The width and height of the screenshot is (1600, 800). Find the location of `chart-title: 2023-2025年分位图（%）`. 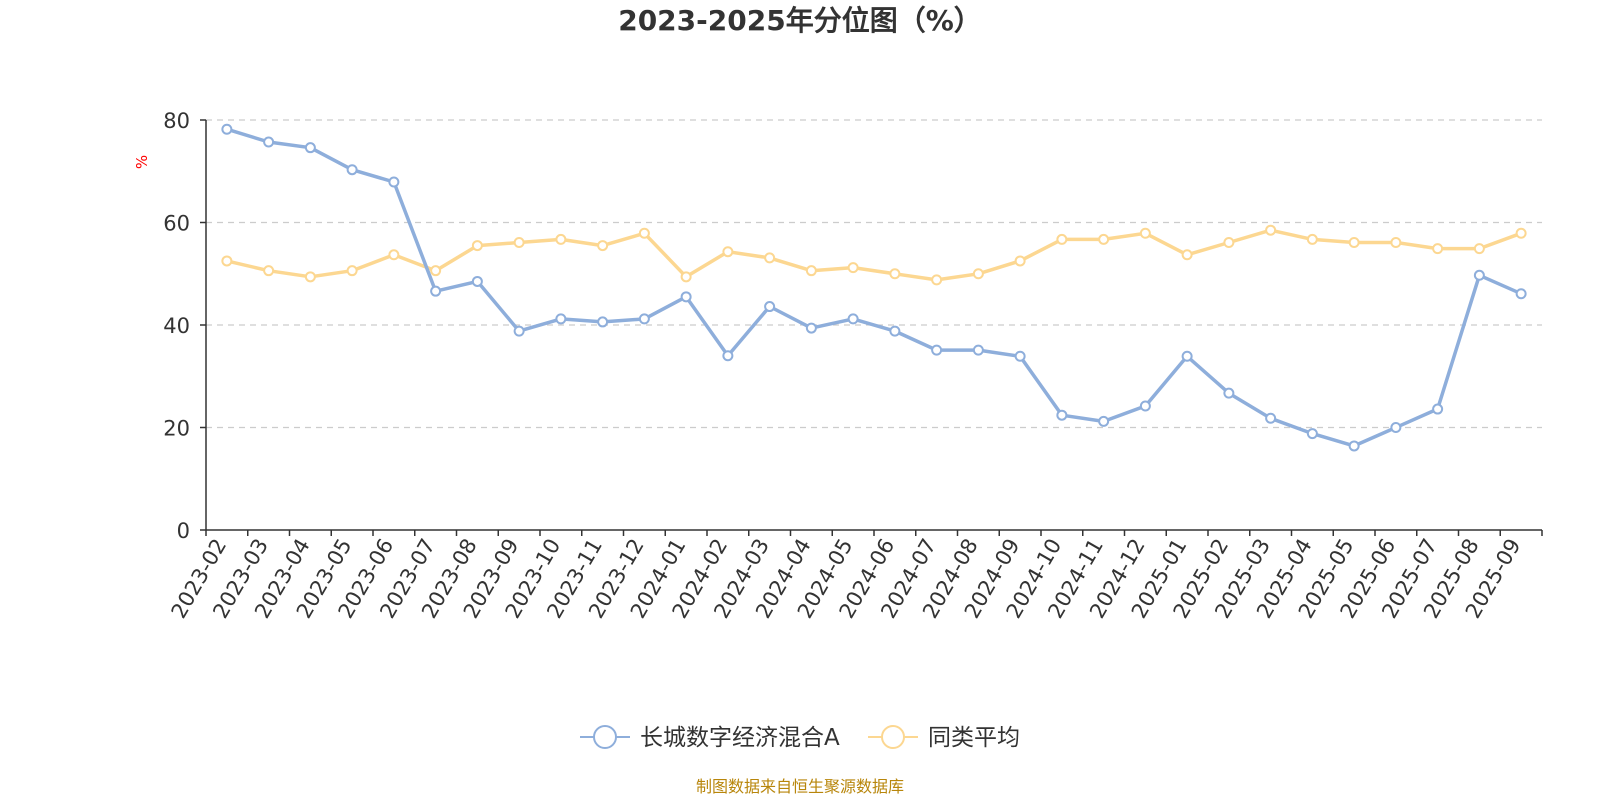

chart-title: 2023-2025年分位图（%） is located at coordinates (800, 20).